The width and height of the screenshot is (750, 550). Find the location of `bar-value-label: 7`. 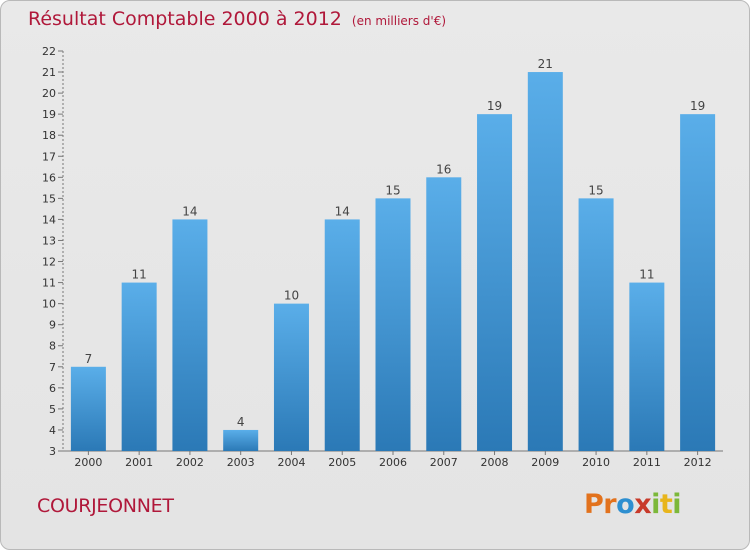

bar-value-label: 7 is located at coordinates (89, 359).